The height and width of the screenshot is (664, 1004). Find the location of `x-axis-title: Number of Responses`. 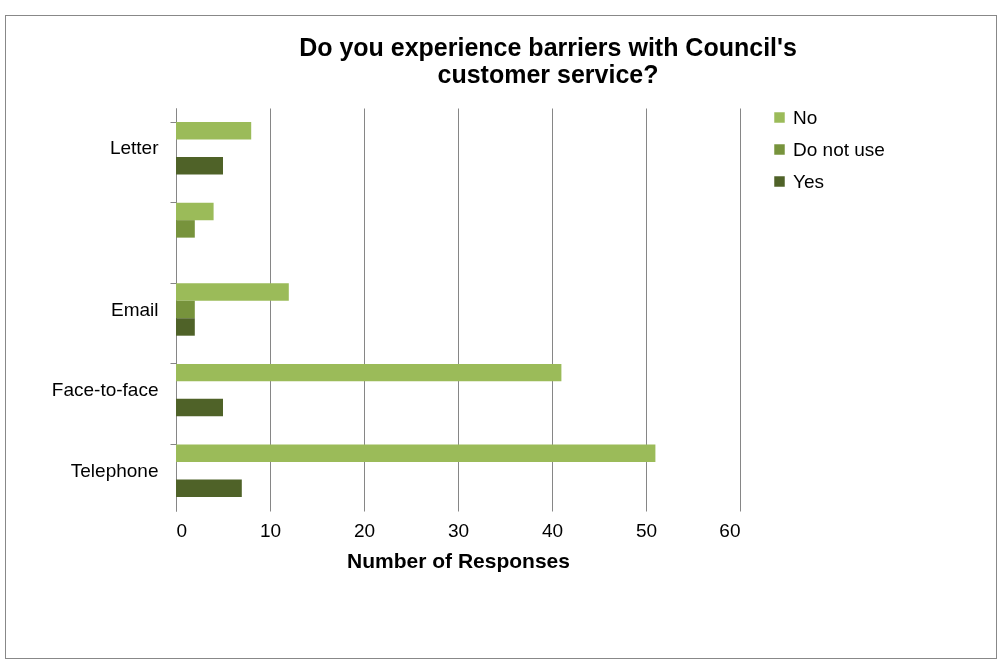

x-axis-title: Number of Responses is located at coordinates (458, 560).